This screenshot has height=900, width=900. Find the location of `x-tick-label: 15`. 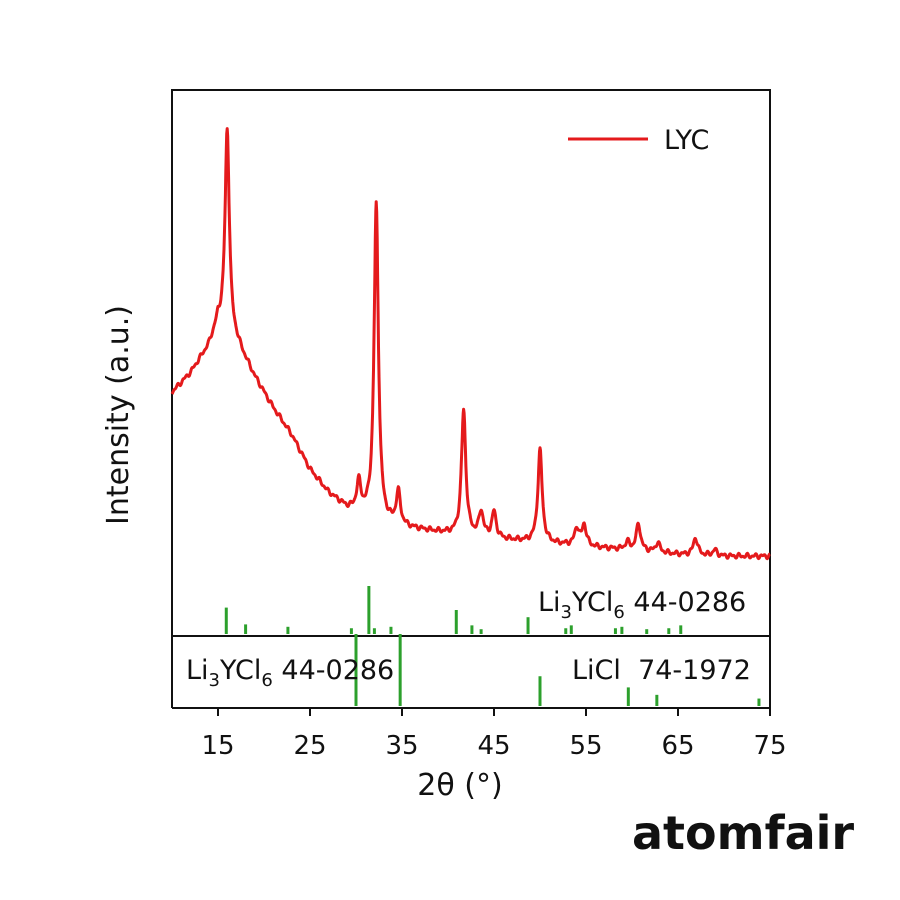

x-tick-label: 15 is located at coordinates (217, 746).